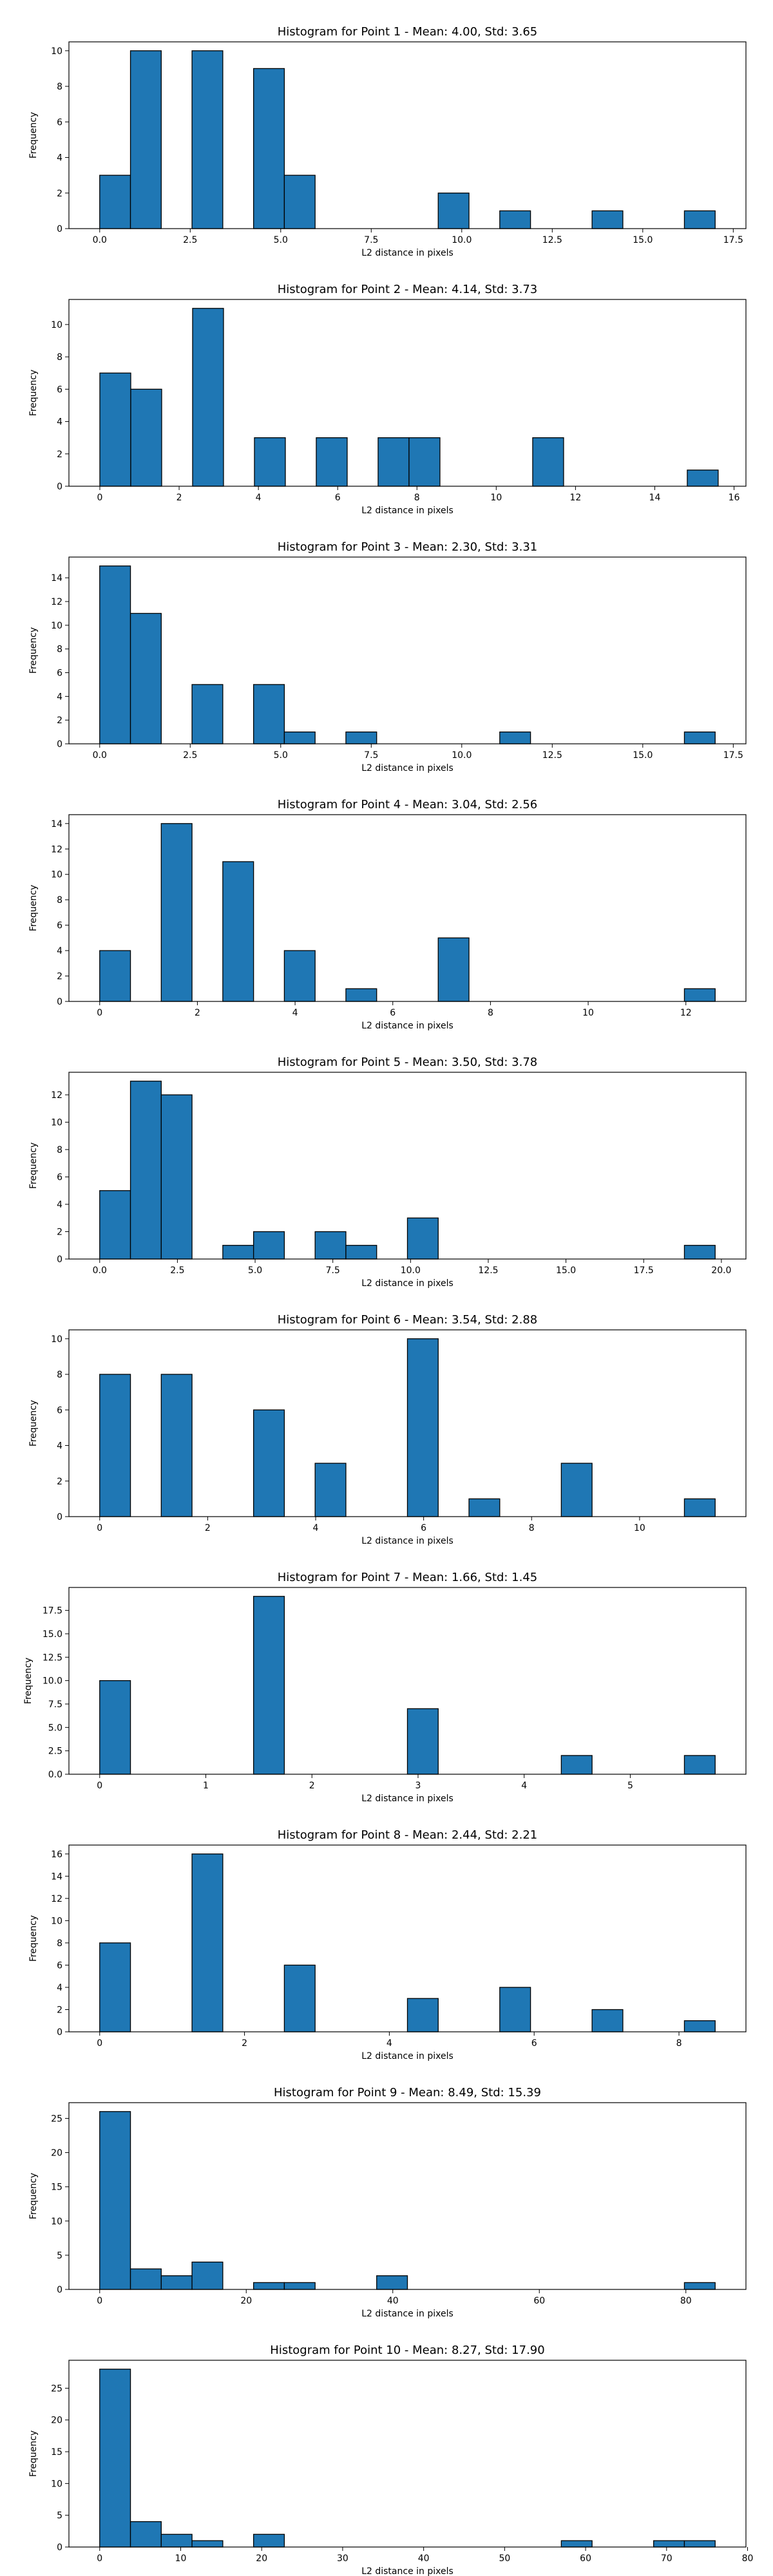 Image resolution: width=773 pixels, height=2576 pixels. I want to click on y-tick-label: 15.0, so click(52, 1634).